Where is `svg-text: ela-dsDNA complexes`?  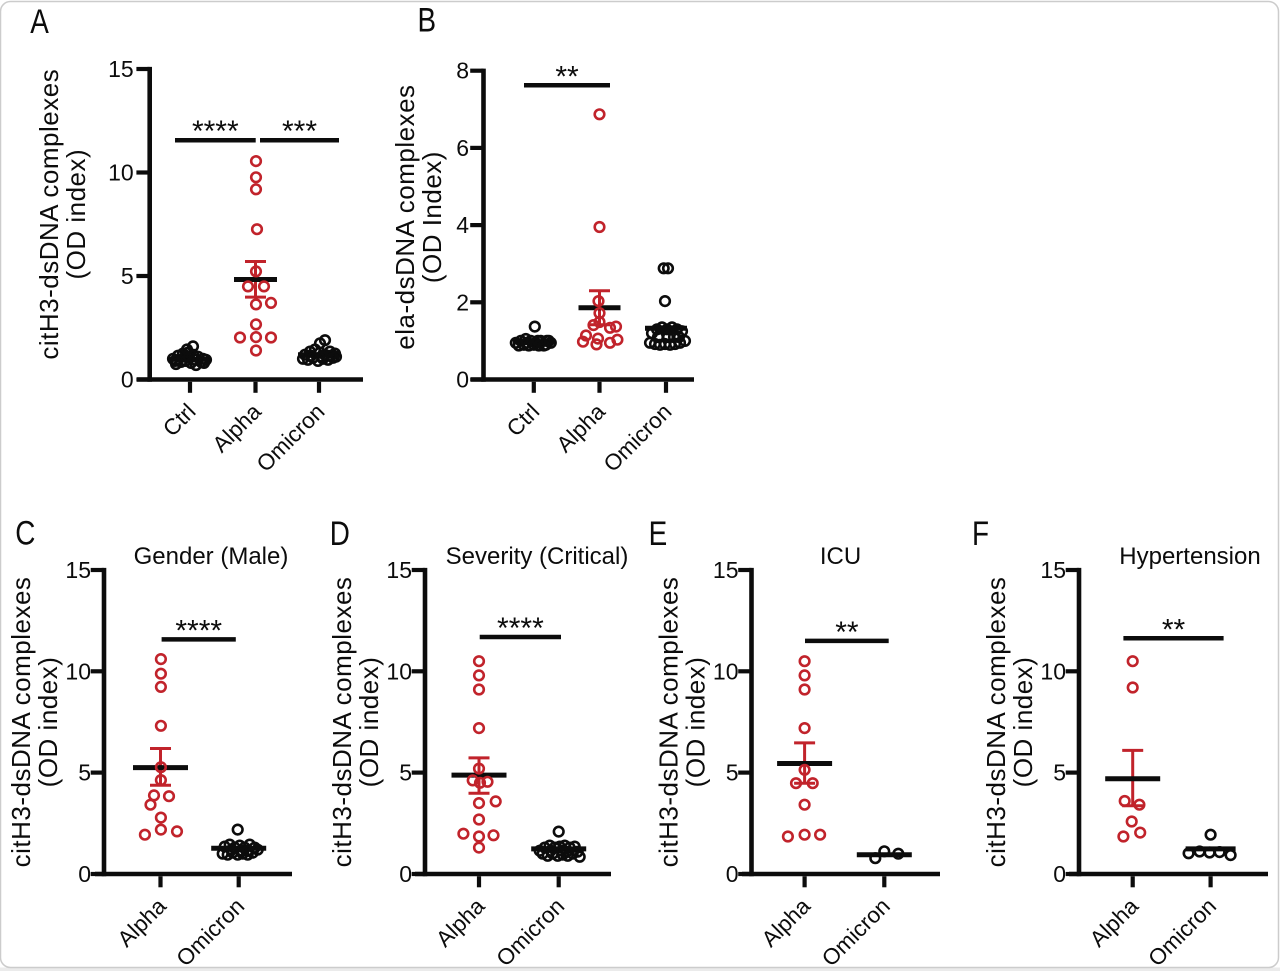 svg-text: ela-dsDNA complexes is located at coordinates (405, 216).